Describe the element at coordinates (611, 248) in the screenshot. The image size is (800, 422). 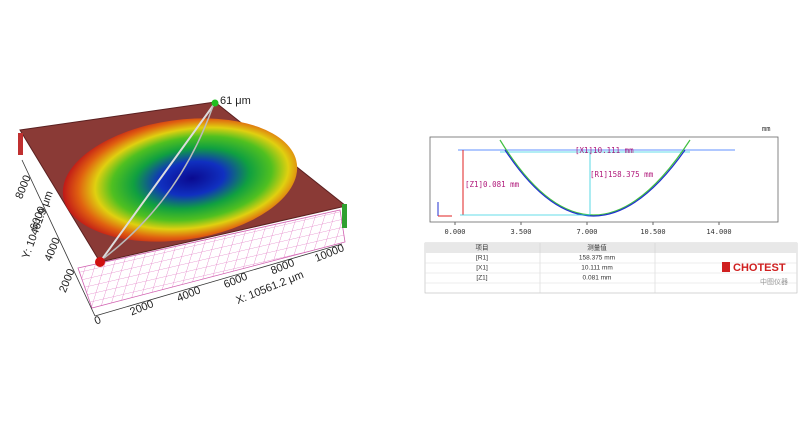
I see `table-header` at that location.